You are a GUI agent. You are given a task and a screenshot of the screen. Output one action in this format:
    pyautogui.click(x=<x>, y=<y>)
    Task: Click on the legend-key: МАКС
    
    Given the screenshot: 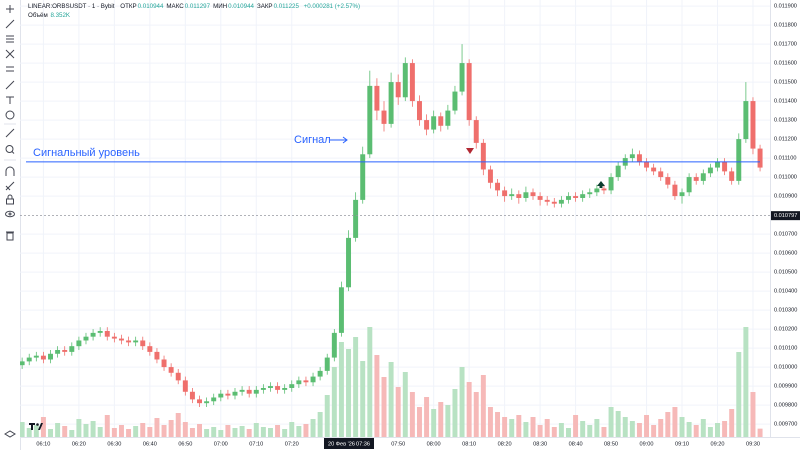 What is the action you would take?
    pyautogui.click(x=175, y=6)
    